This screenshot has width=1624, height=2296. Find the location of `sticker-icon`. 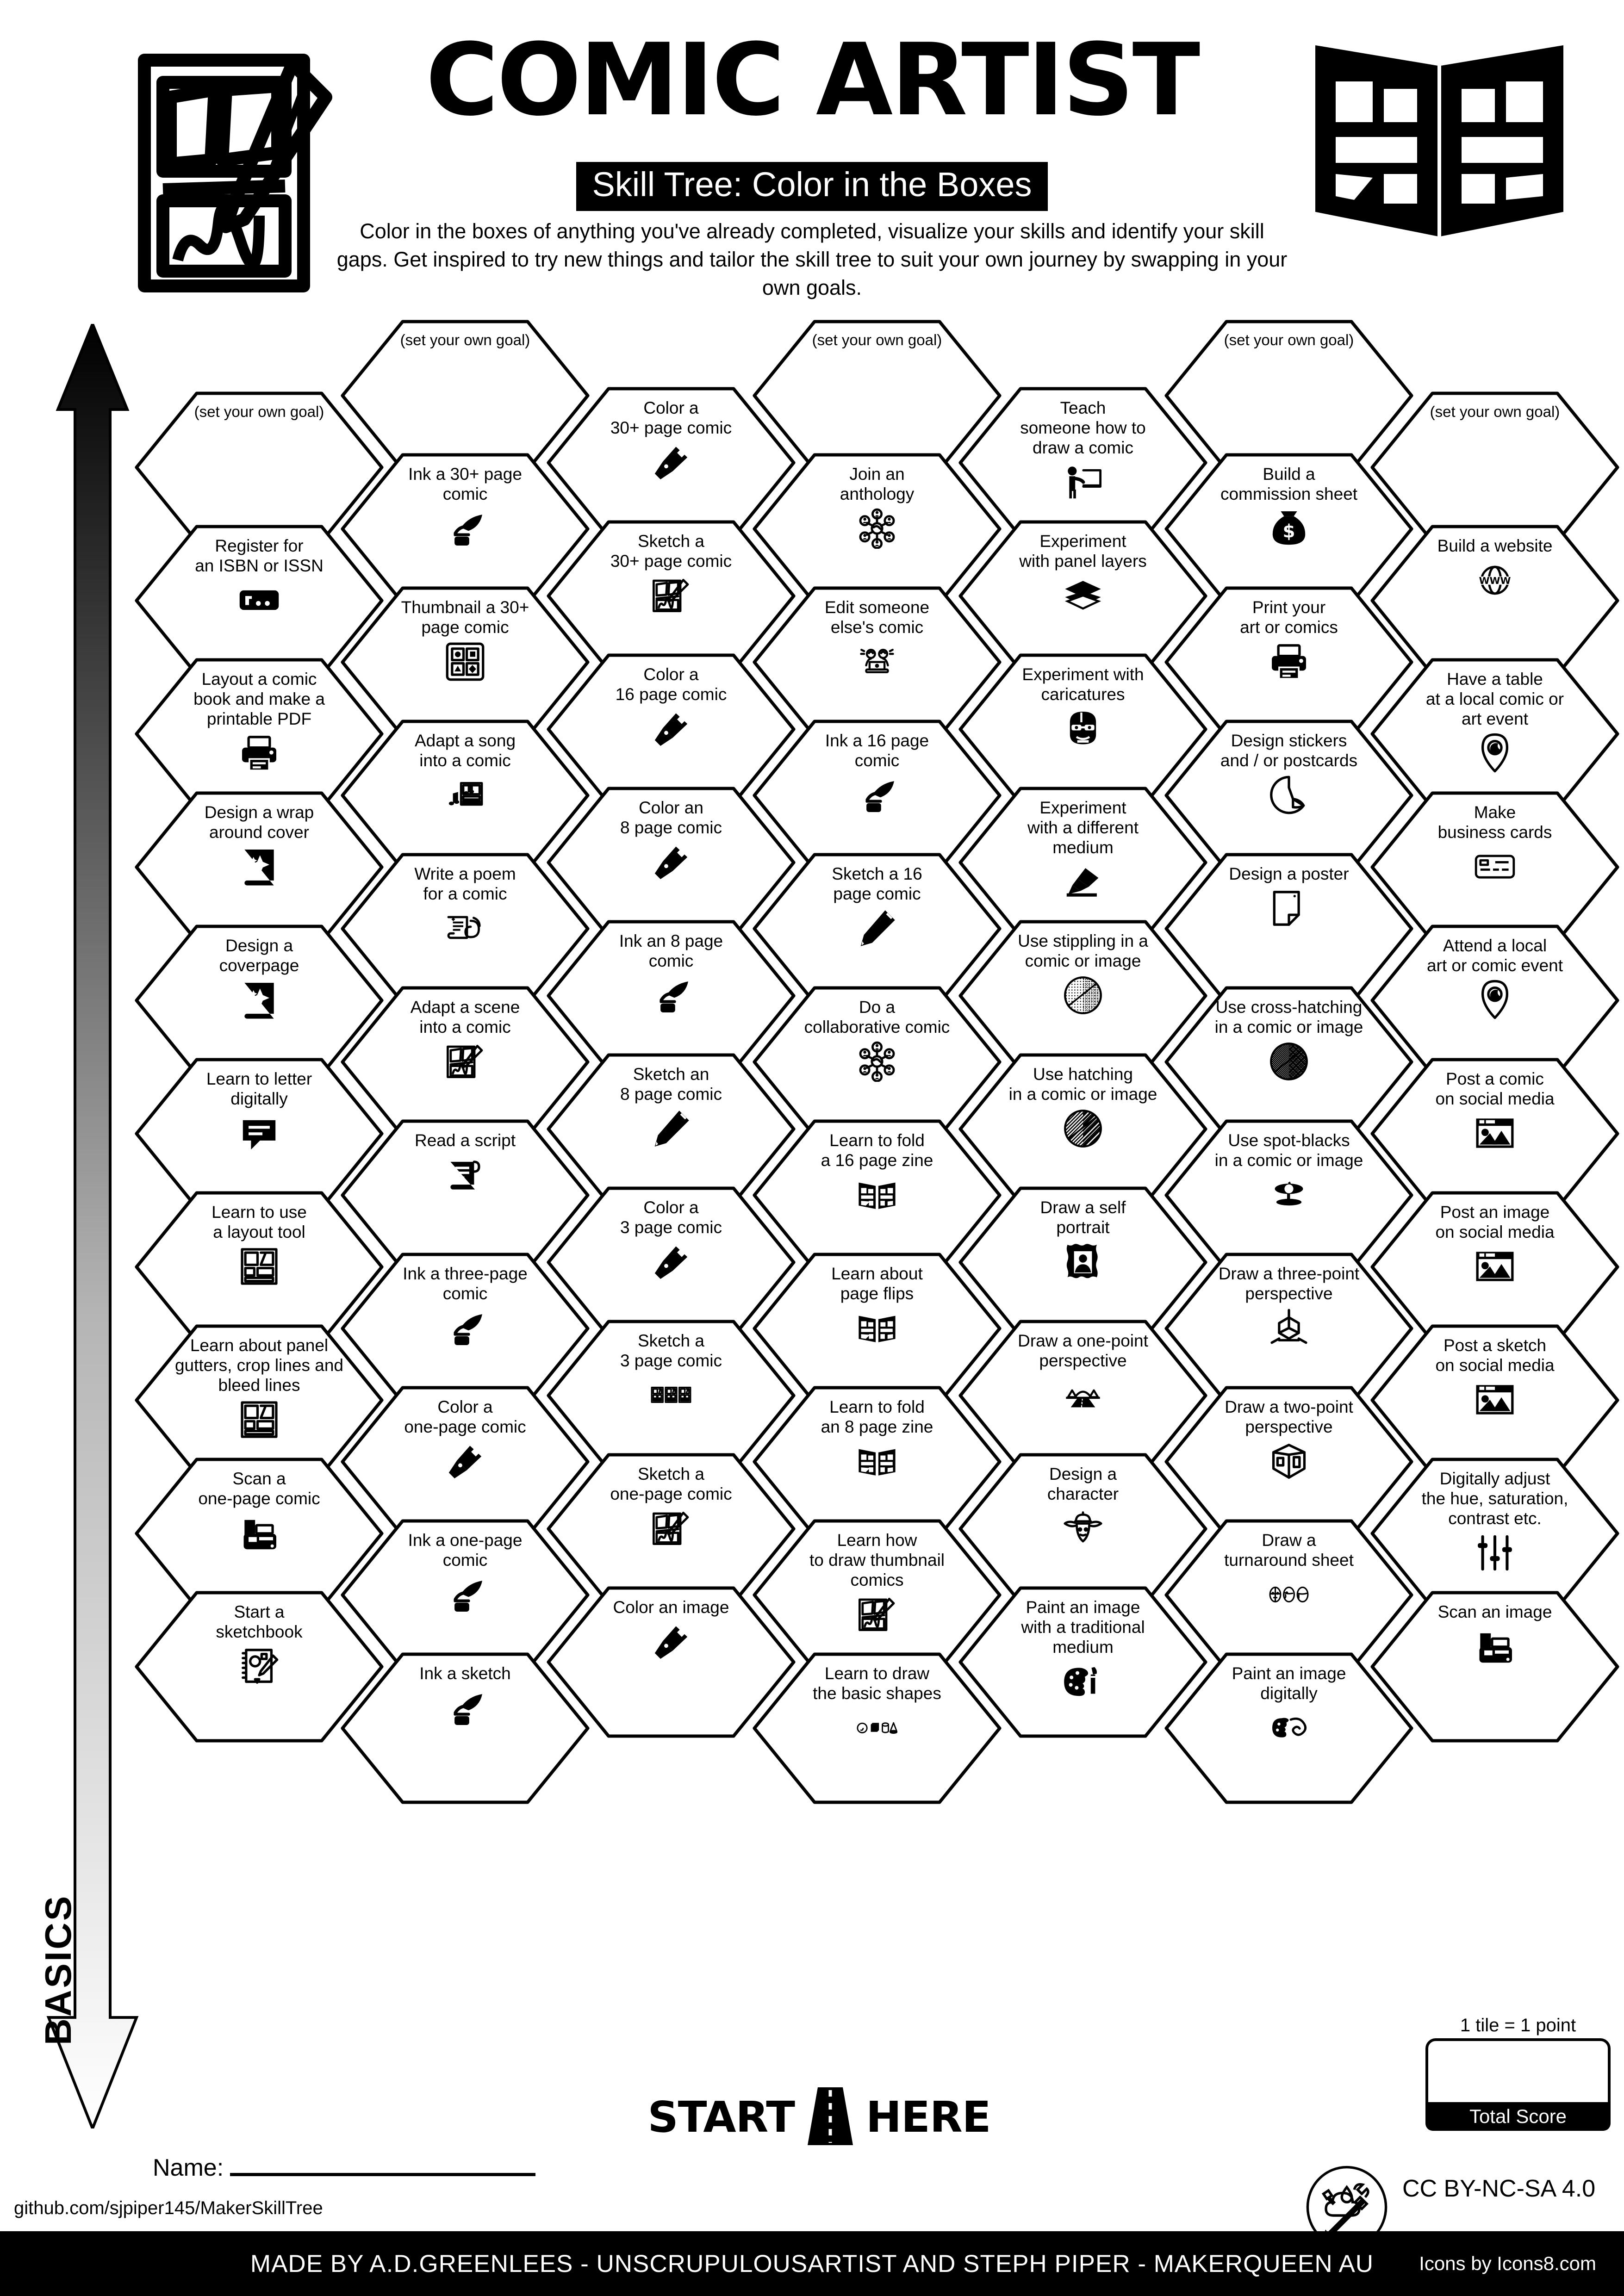

sticker-icon is located at coordinates (1289, 795).